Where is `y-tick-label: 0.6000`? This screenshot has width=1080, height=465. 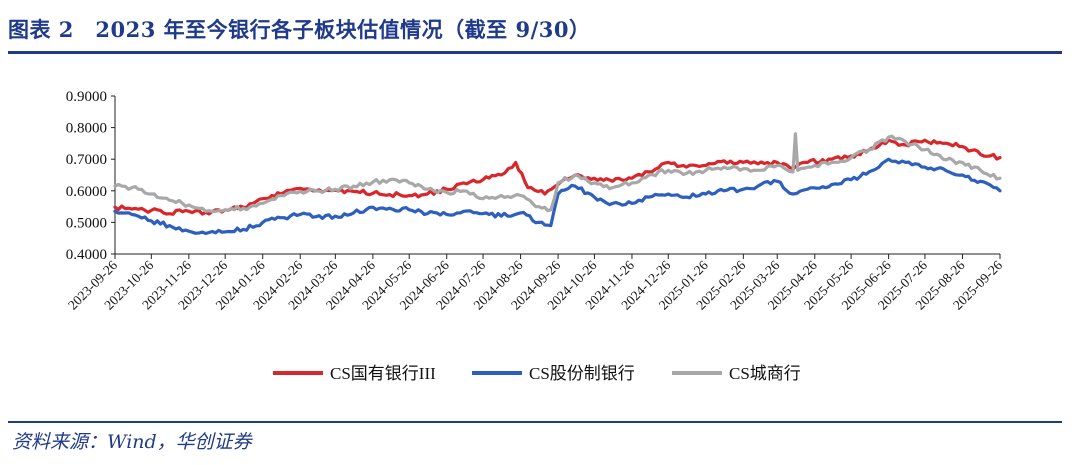 y-tick-label: 0.6000 is located at coordinates (86, 192).